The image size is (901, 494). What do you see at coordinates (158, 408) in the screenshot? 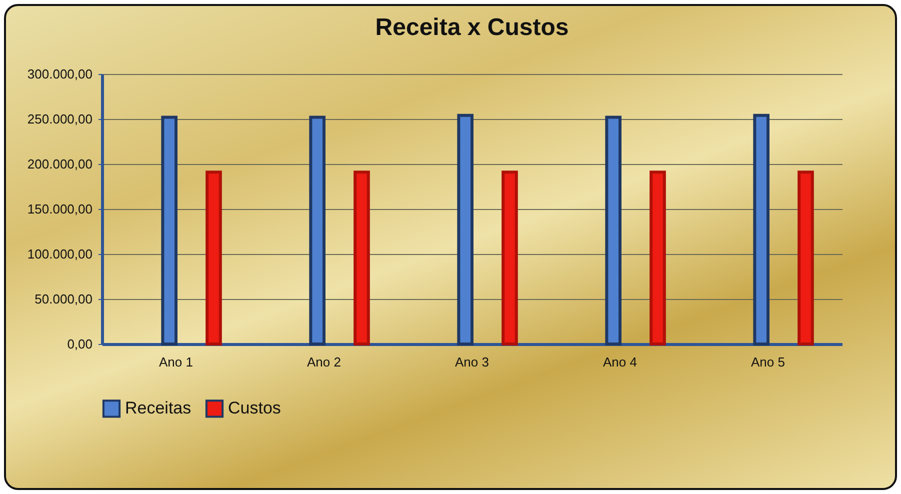
I see `legend-label: Receitas` at bounding box center [158, 408].